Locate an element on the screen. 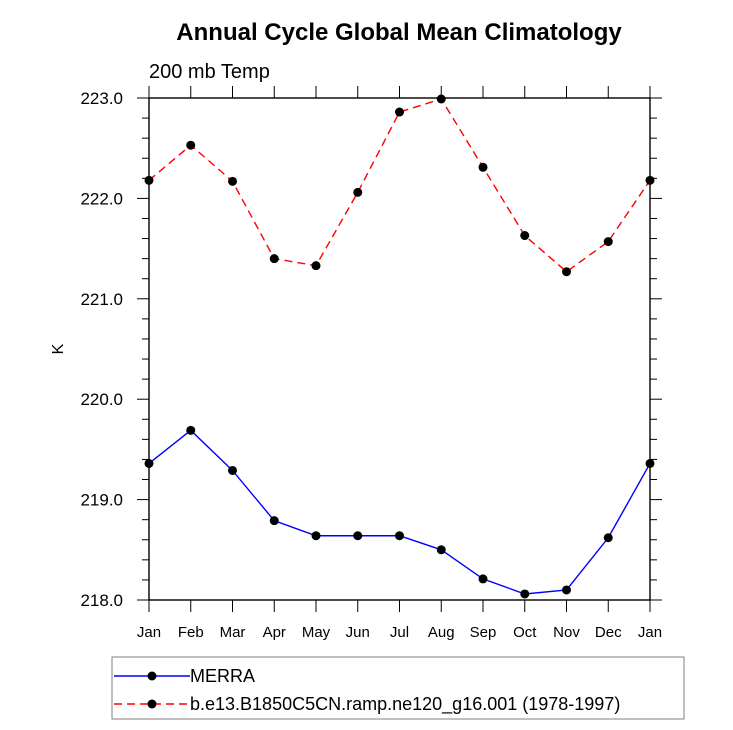  x-tick-label: Dec is located at coordinates (608, 632).